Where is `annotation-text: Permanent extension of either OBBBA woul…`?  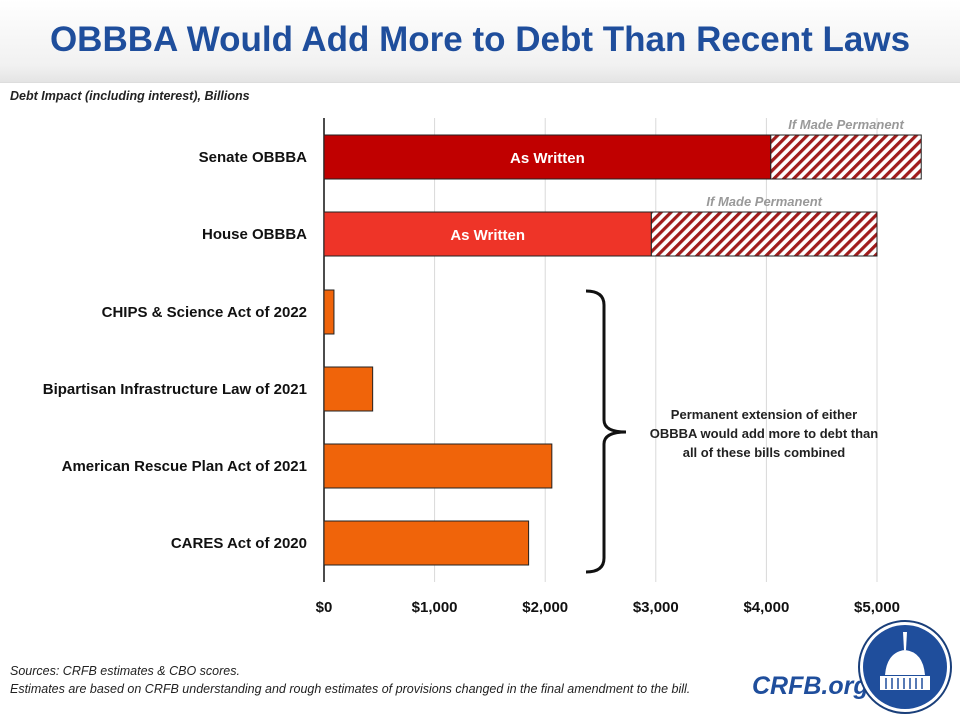
annotation-text: Permanent extension of either OBBBA woul… is located at coordinates (764, 433).